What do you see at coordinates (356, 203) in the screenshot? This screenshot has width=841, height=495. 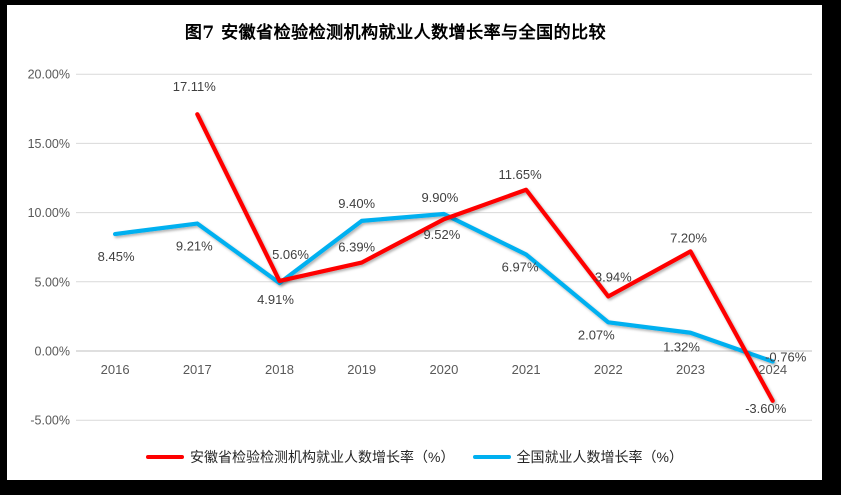 I see `data-label: 9.40%` at bounding box center [356, 203].